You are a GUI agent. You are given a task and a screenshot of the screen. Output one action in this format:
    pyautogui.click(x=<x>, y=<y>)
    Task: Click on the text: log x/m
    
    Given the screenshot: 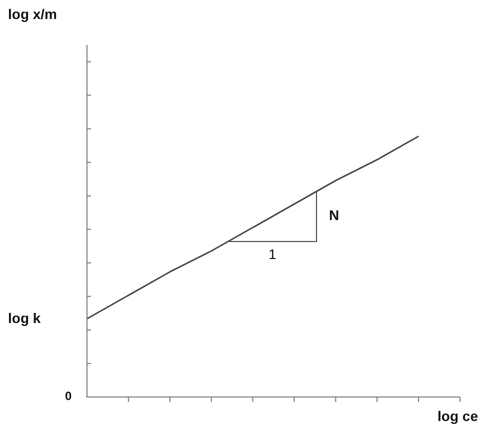 What is the action you would take?
    pyautogui.click(x=33, y=14)
    